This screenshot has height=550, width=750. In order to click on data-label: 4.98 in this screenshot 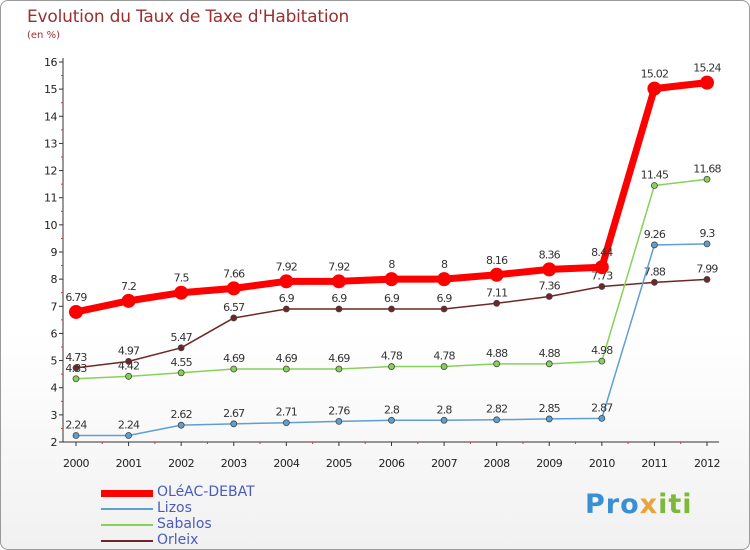, I will do `click(602, 350)`.